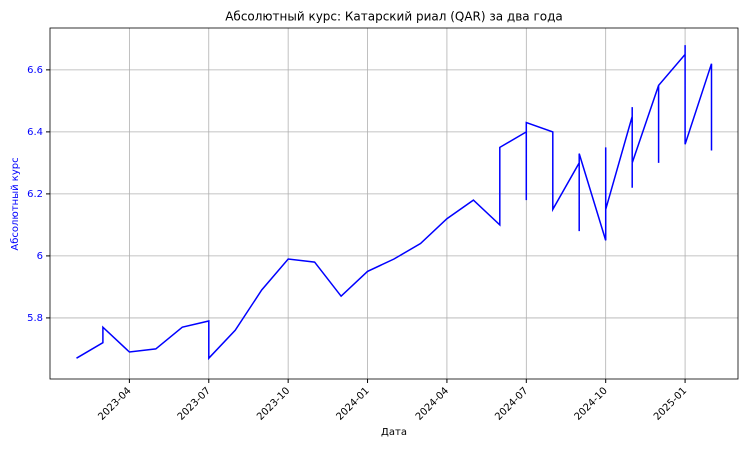 The width and height of the screenshot is (750, 454). What do you see at coordinates (670, 403) in the screenshot?
I see `x-tick-label: 2025-01` at bounding box center [670, 403].